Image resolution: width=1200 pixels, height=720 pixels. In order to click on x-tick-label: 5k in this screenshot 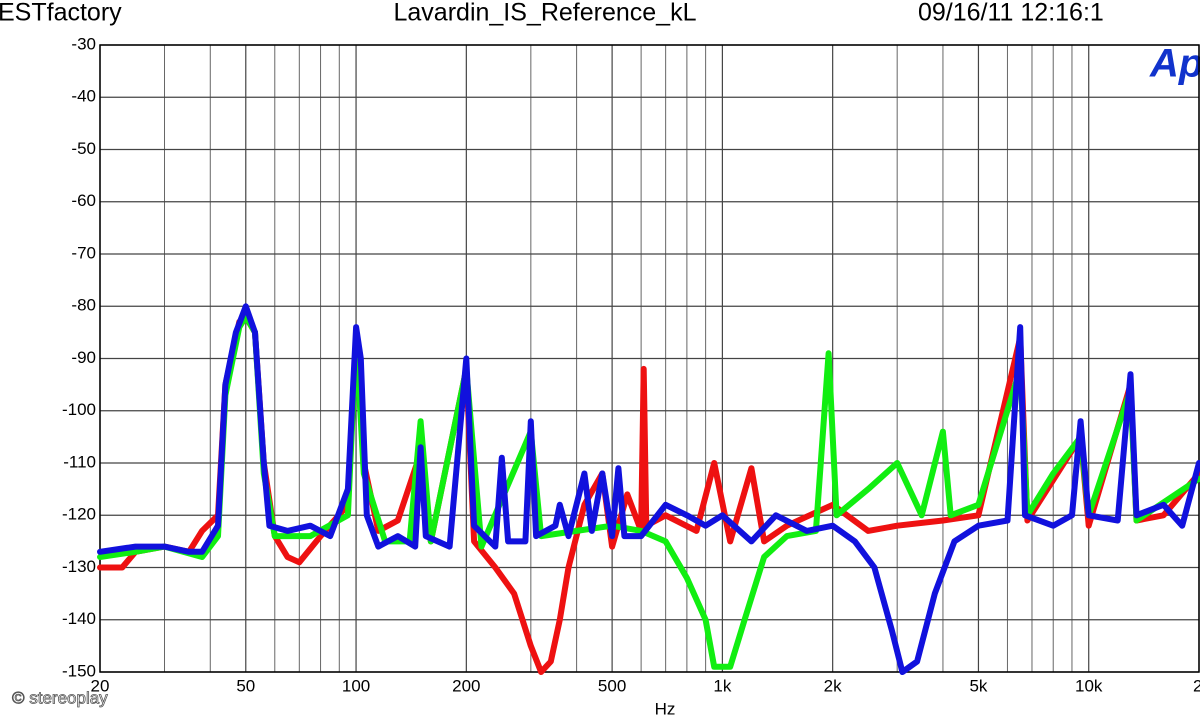, I will do `click(978, 685)`.